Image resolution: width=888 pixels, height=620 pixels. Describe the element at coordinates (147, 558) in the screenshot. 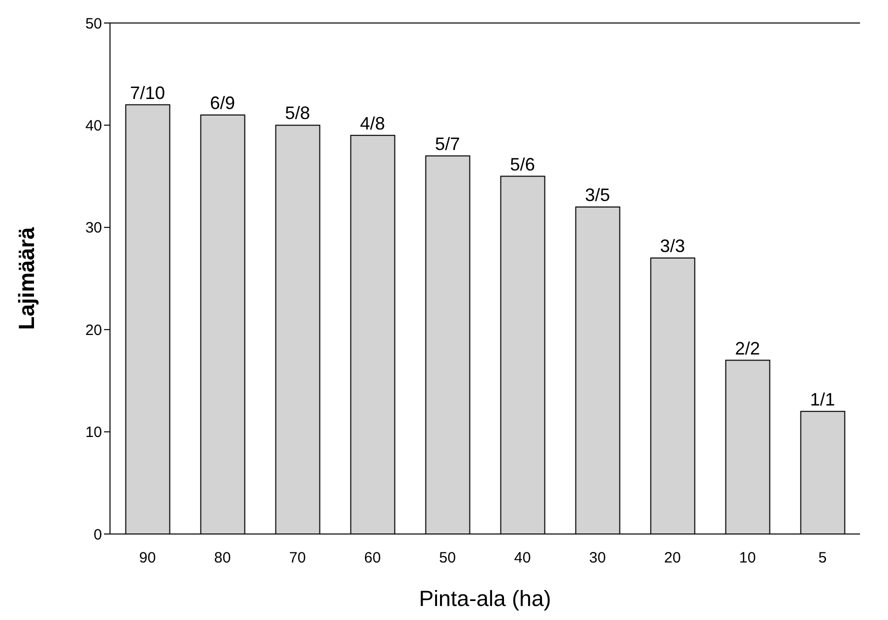

I see `x-tick-label: 90` at that location.